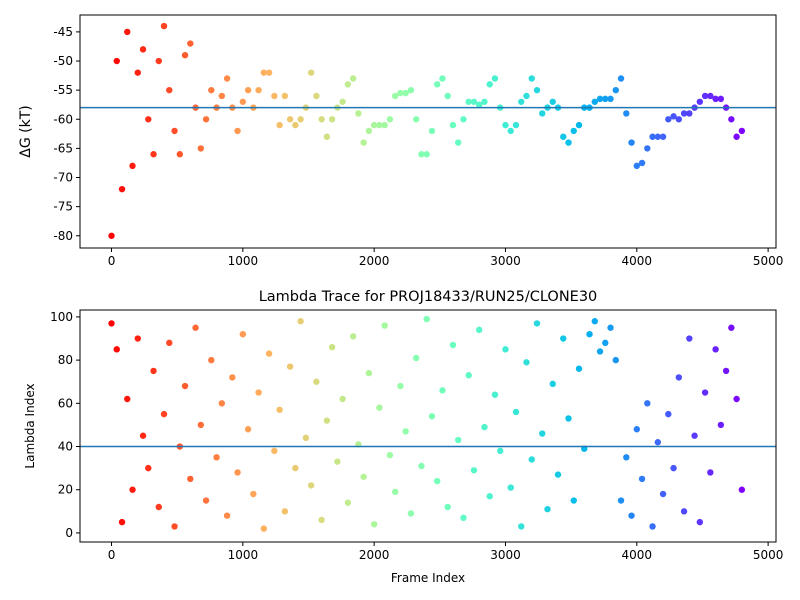 The height and width of the screenshot is (600, 800). Describe the element at coordinates (30, 425) in the screenshot. I see `y-axis-label: Lambda Index` at that location.